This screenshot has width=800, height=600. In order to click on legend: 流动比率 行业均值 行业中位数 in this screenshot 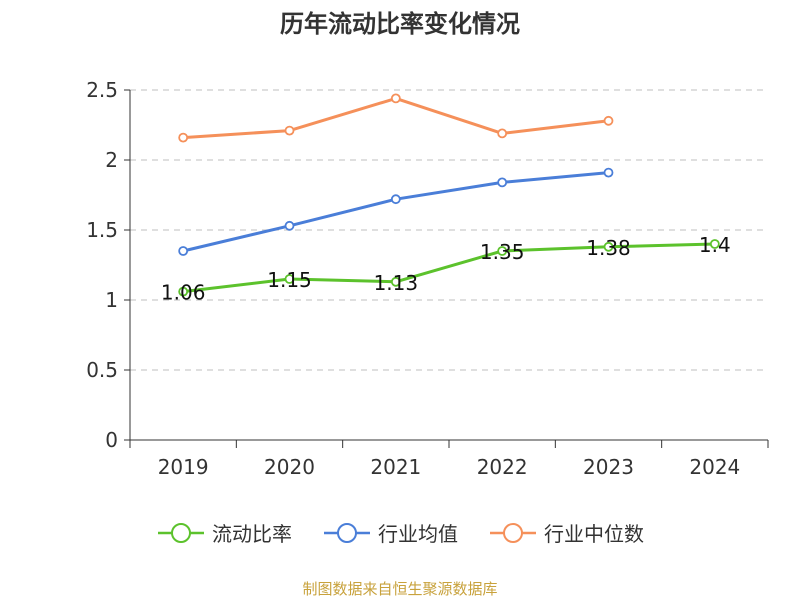, I will do `click(400, 532)`.